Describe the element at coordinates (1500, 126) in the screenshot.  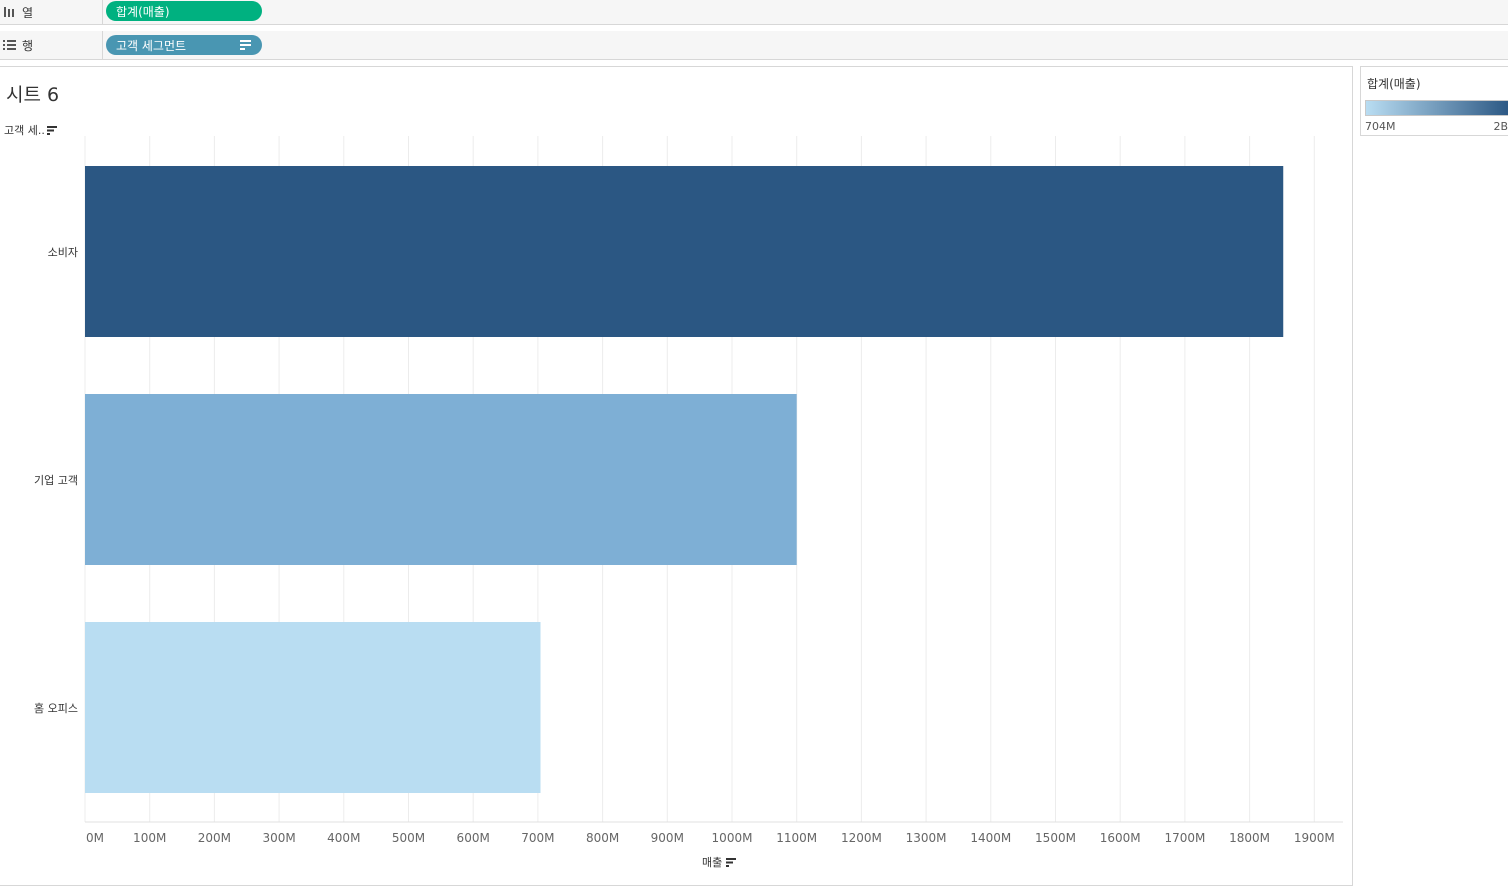
I see `legend-max-label: 2B` at that location.